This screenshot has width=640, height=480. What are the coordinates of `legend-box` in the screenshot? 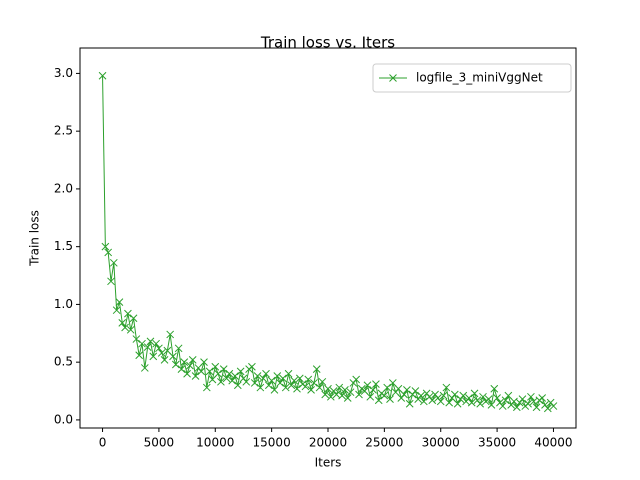 It's located at (472, 78).